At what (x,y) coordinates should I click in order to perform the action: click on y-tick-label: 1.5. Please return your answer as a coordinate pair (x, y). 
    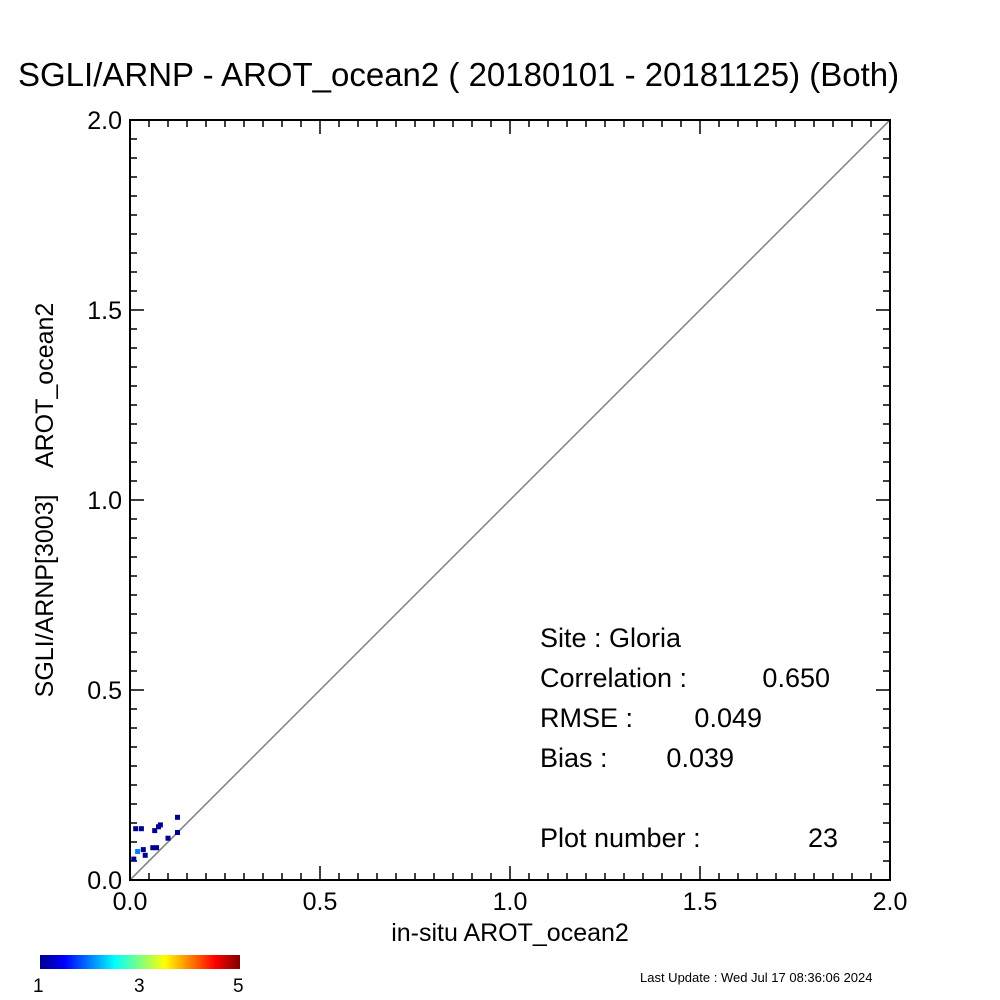
    Looking at the image, I should click on (104, 311).